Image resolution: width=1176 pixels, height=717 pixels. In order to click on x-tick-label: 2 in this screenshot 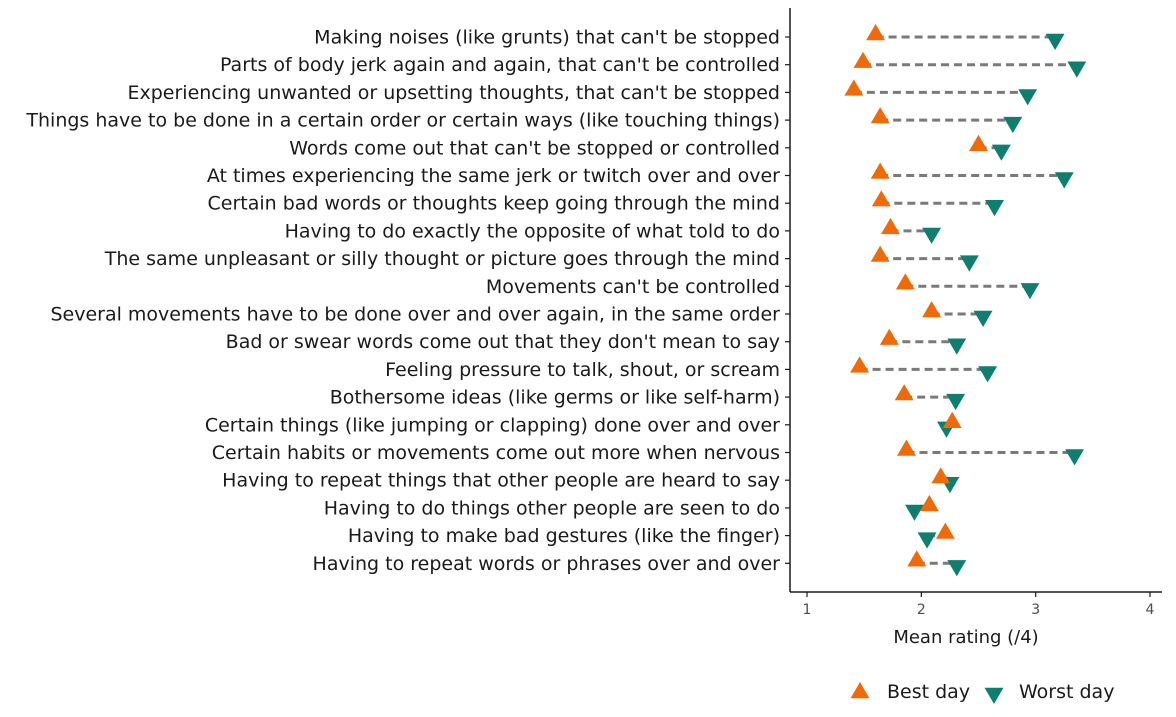, I will do `click(921, 610)`.